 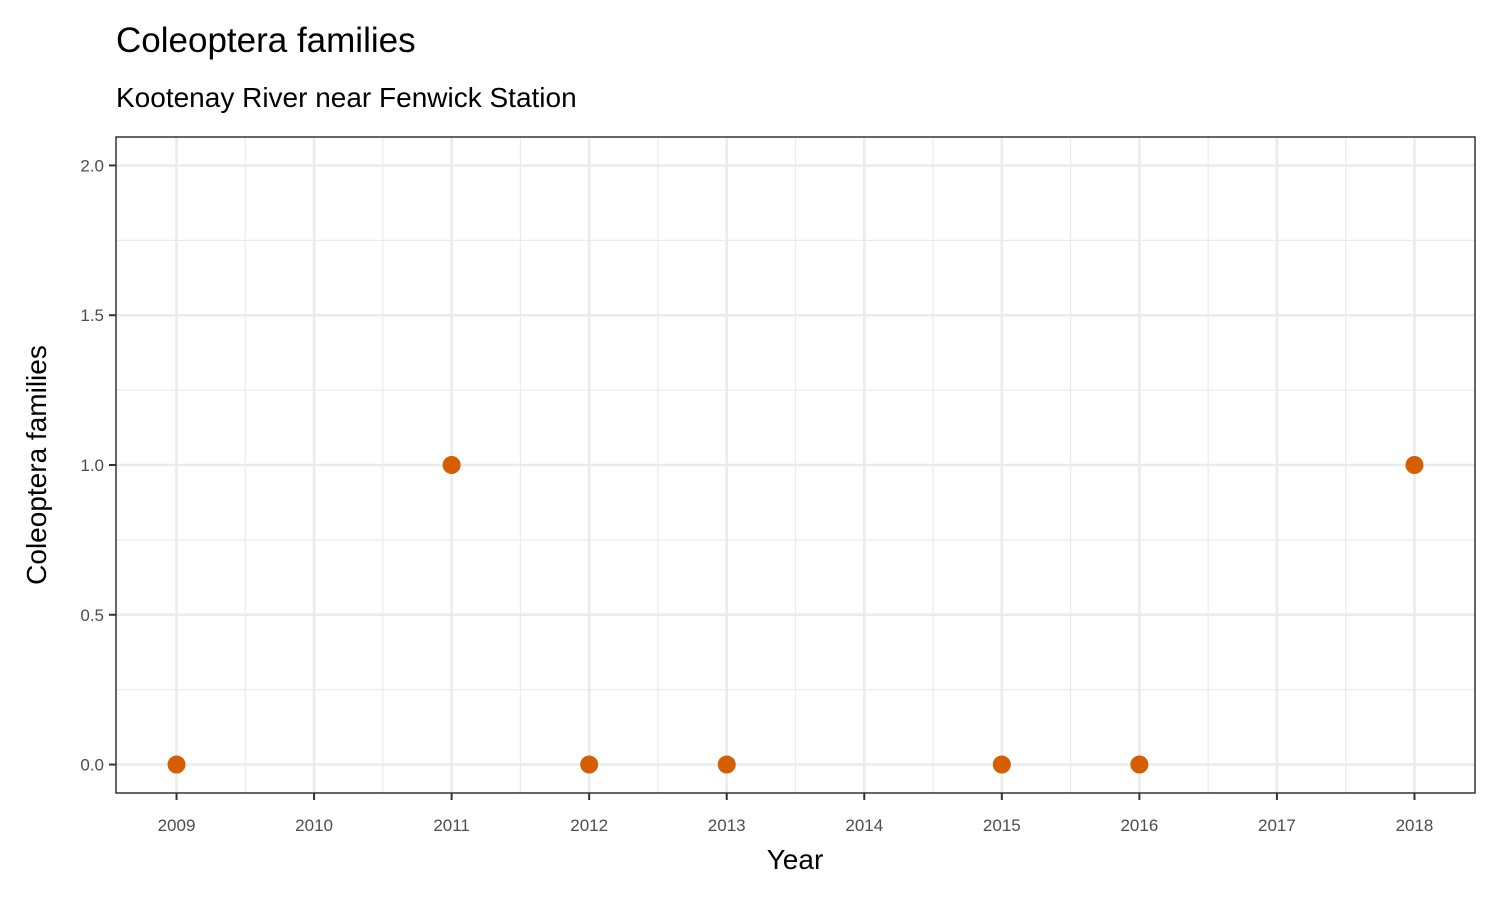 What do you see at coordinates (1415, 825) in the screenshot?
I see `x-tick-label: 2018` at bounding box center [1415, 825].